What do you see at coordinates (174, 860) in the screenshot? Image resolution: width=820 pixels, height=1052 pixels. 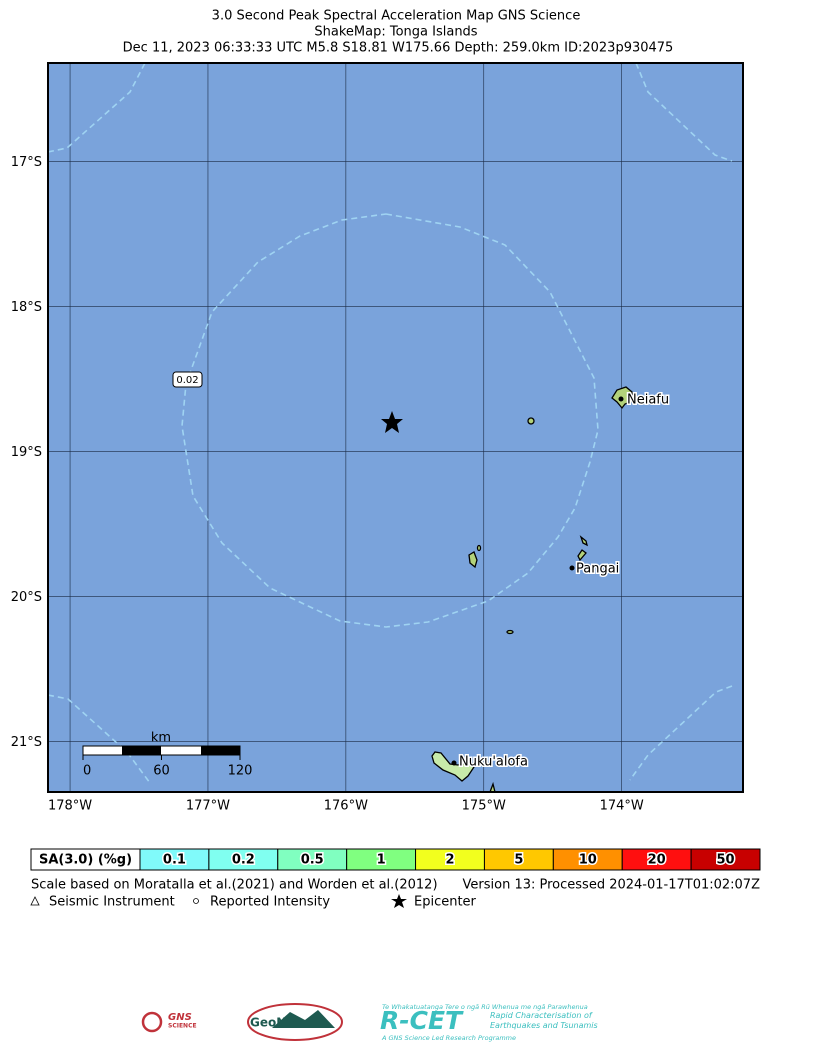 I see `legend-cell-label: 0.1` at bounding box center [174, 860].